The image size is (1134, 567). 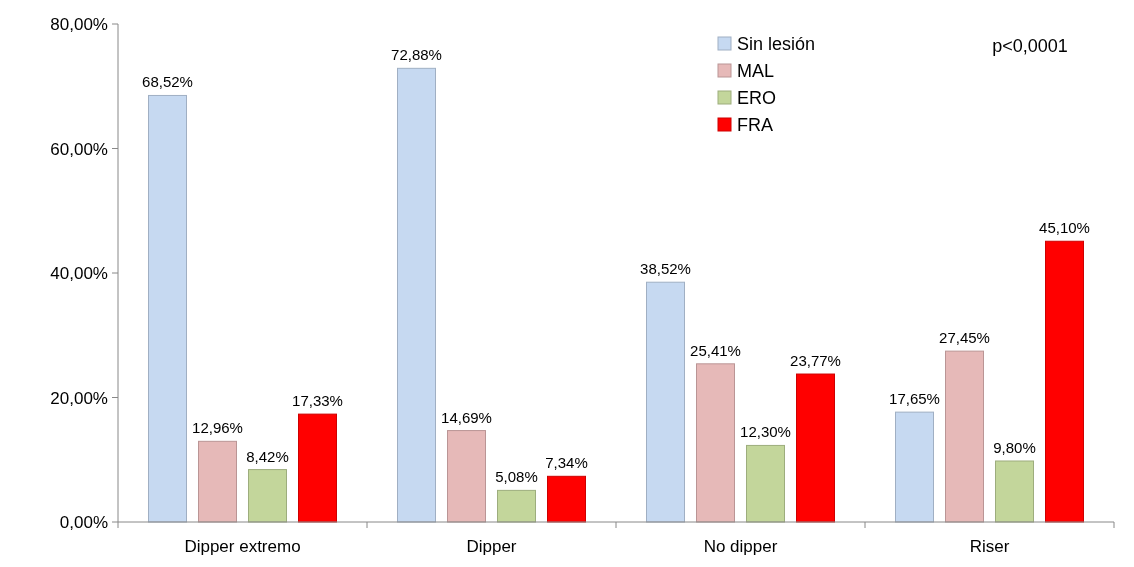 I want to click on y-tick-label: 20,00%, so click(x=79, y=398).